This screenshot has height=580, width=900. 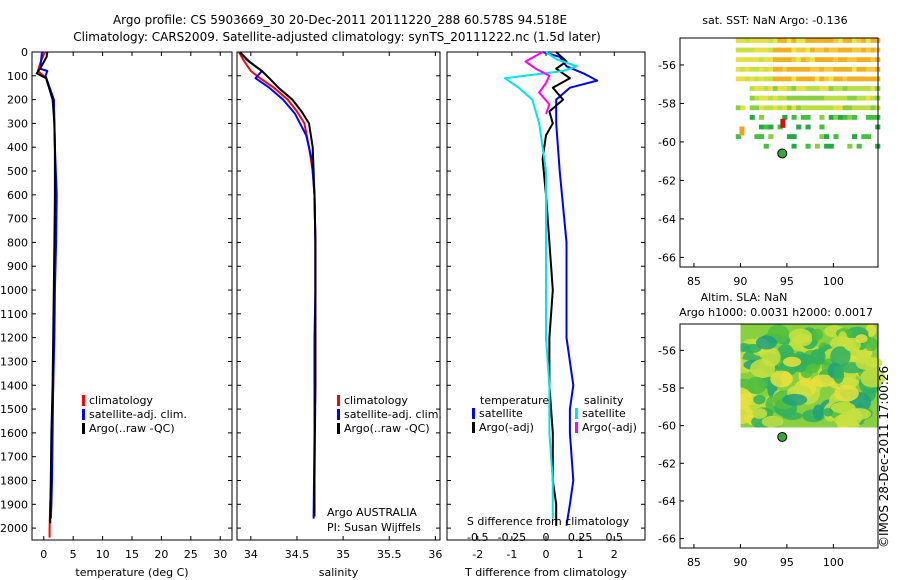 What do you see at coordinates (374, 527) in the screenshot?
I see `pi-label: PI: Susan Wijffels` at bounding box center [374, 527].